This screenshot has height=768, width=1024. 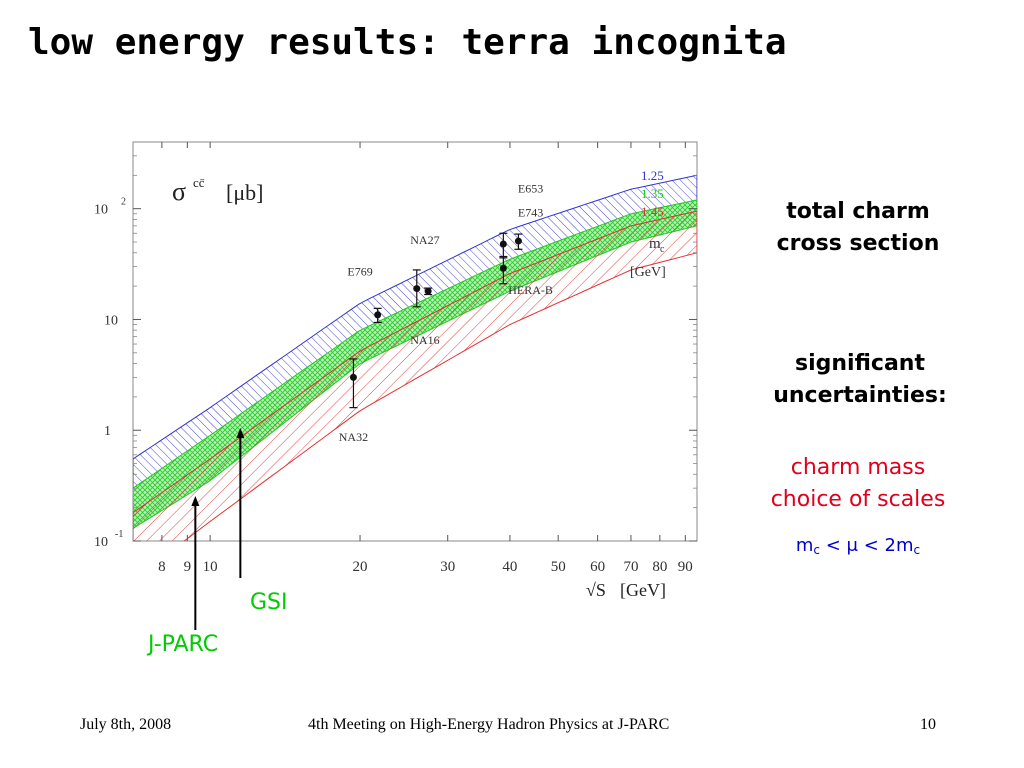 I want to click on legend-entry-1-35: 1.35, so click(x=652, y=193).